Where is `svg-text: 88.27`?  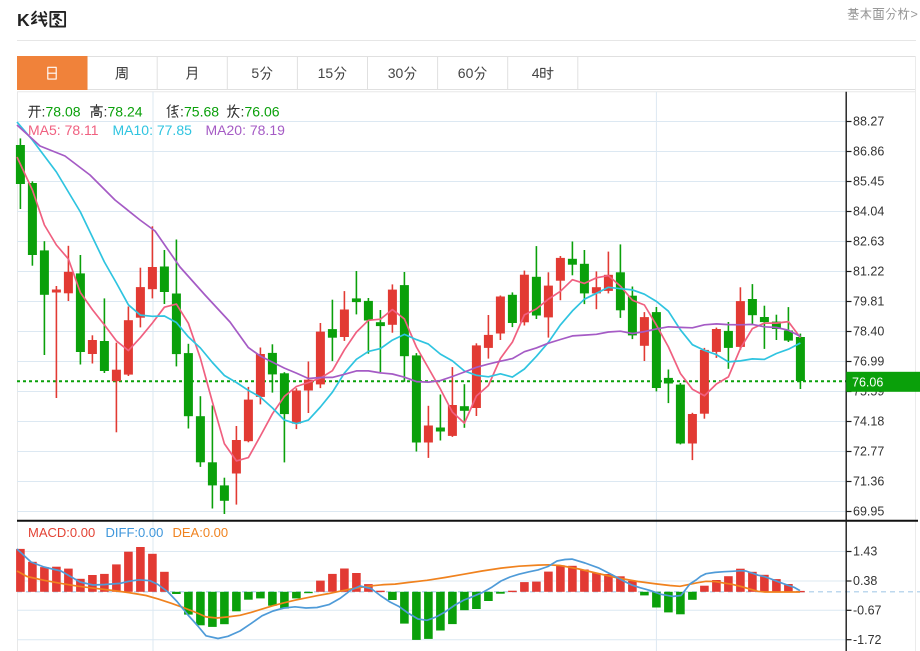
svg-text: 88.27 is located at coordinates (868, 122).